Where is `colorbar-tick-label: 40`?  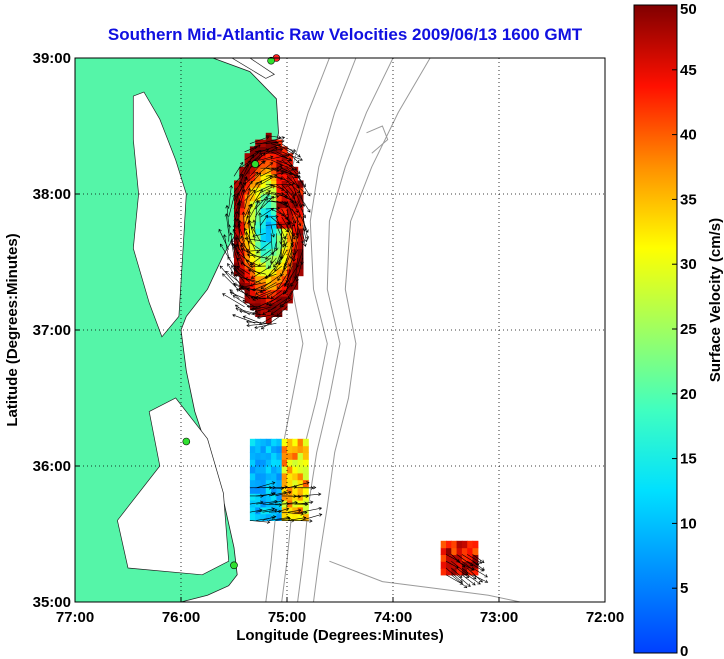 colorbar-tick-label: 40 is located at coordinates (688, 135).